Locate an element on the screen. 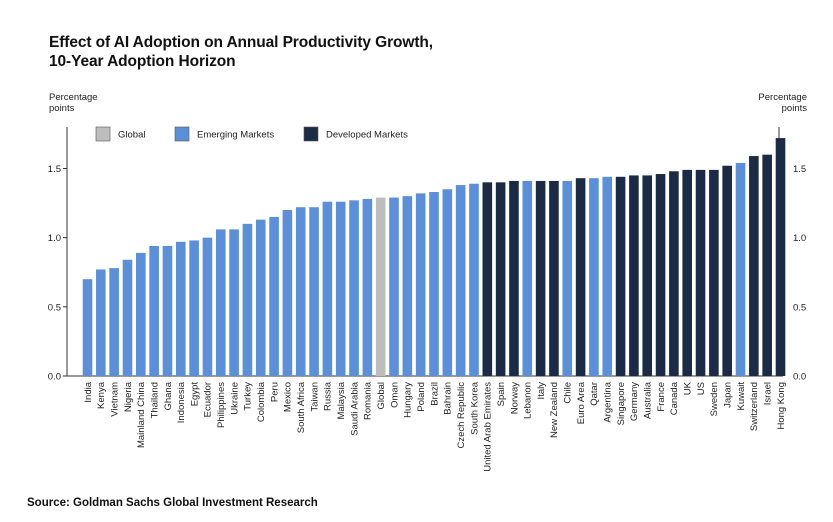 The height and width of the screenshot is (522, 833). bar-lebanon is located at coordinates (527, 278).